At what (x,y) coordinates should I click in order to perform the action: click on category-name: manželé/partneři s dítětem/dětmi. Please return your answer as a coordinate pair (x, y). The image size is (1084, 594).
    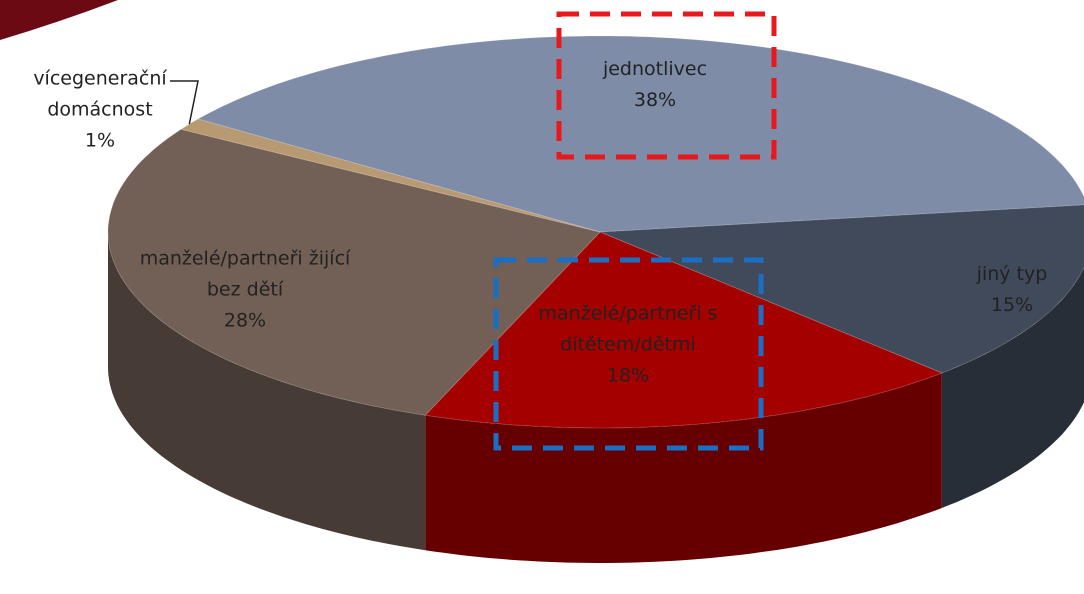
    Looking at the image, I should click on (628, 329).